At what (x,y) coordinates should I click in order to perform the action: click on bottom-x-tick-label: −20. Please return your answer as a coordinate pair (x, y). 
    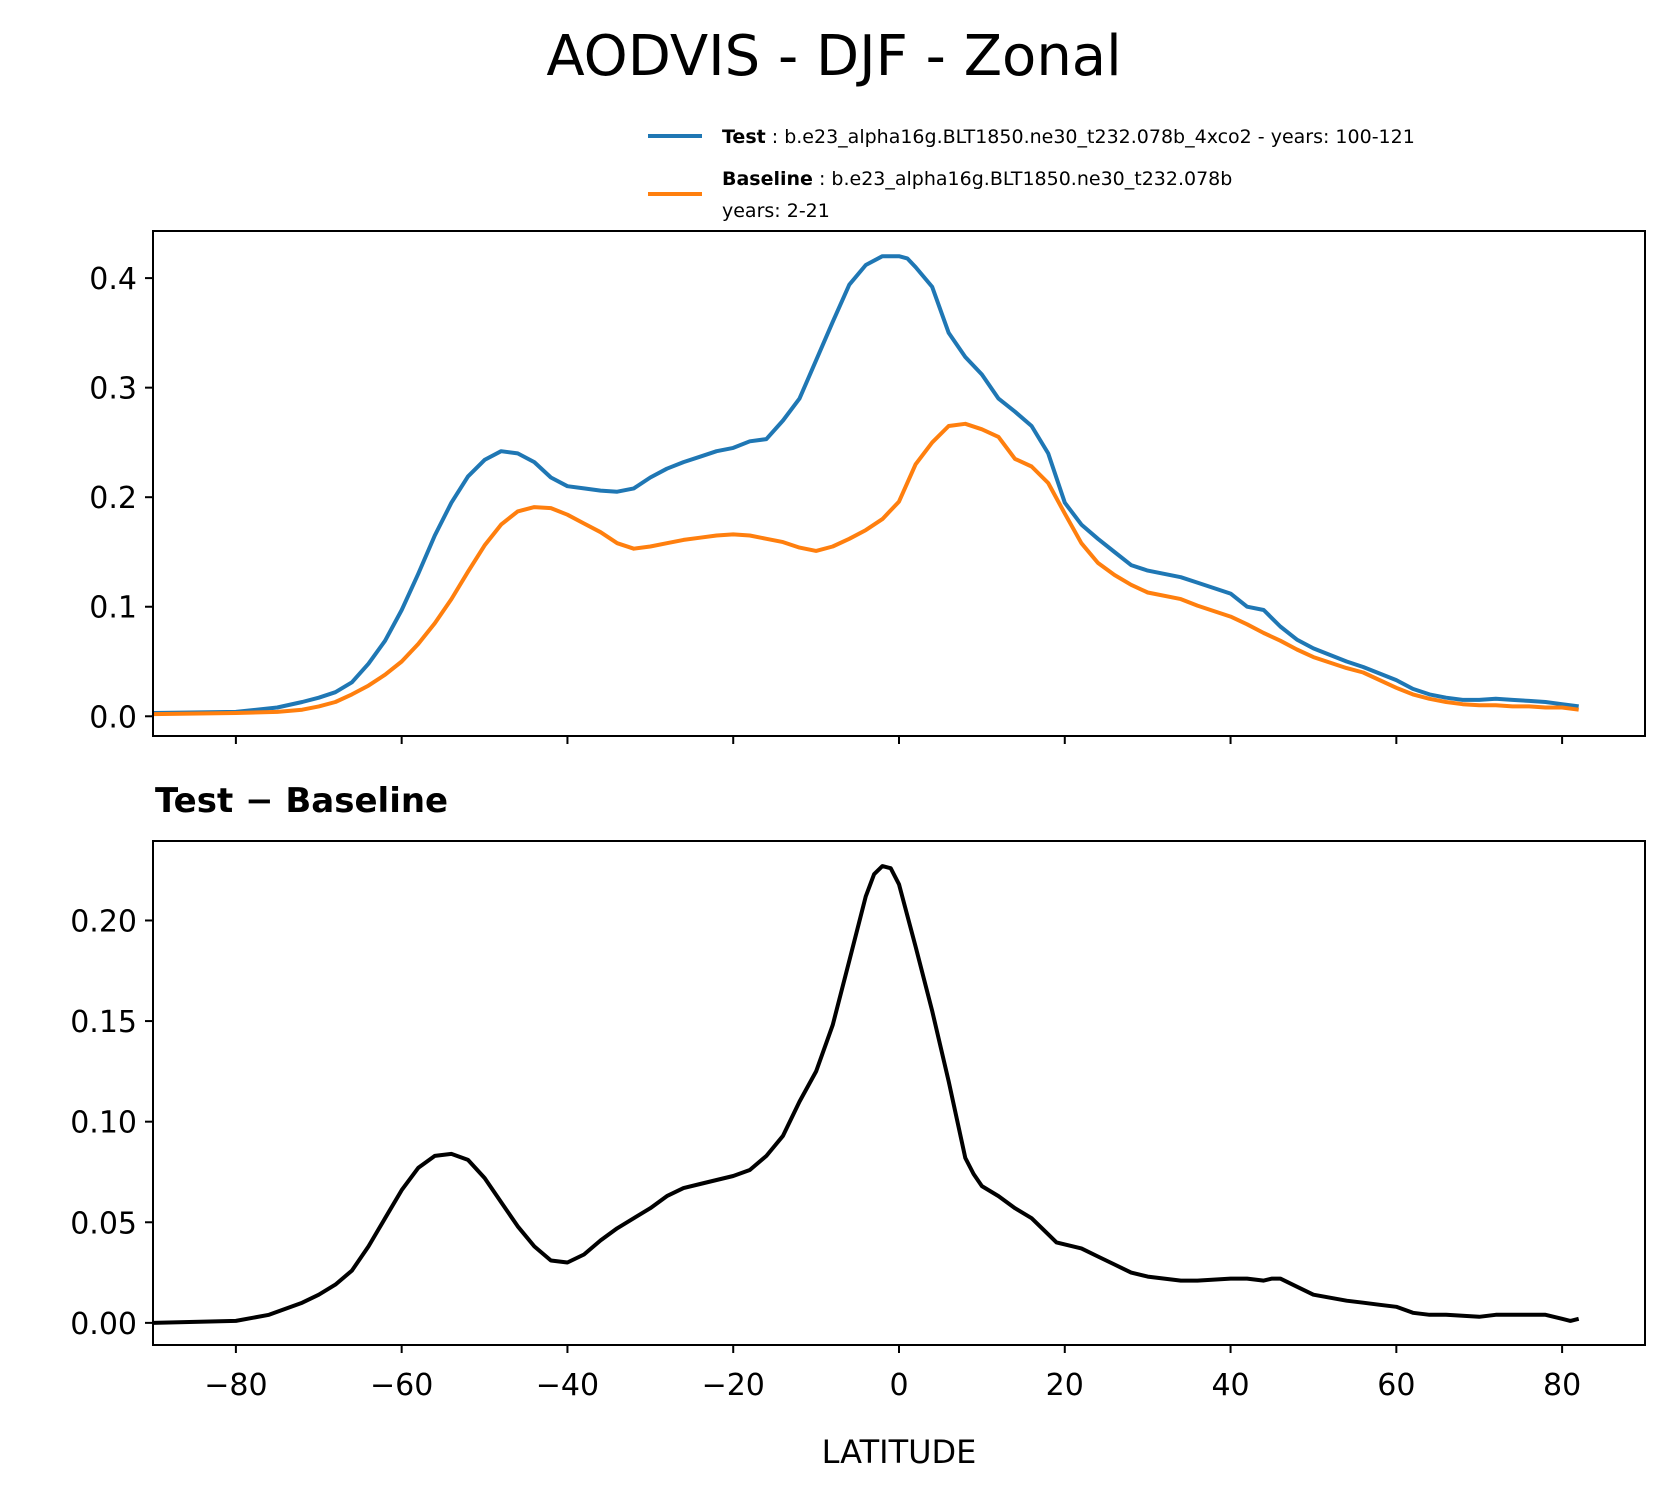
    Looking at the image, I should click on (733, 1385).